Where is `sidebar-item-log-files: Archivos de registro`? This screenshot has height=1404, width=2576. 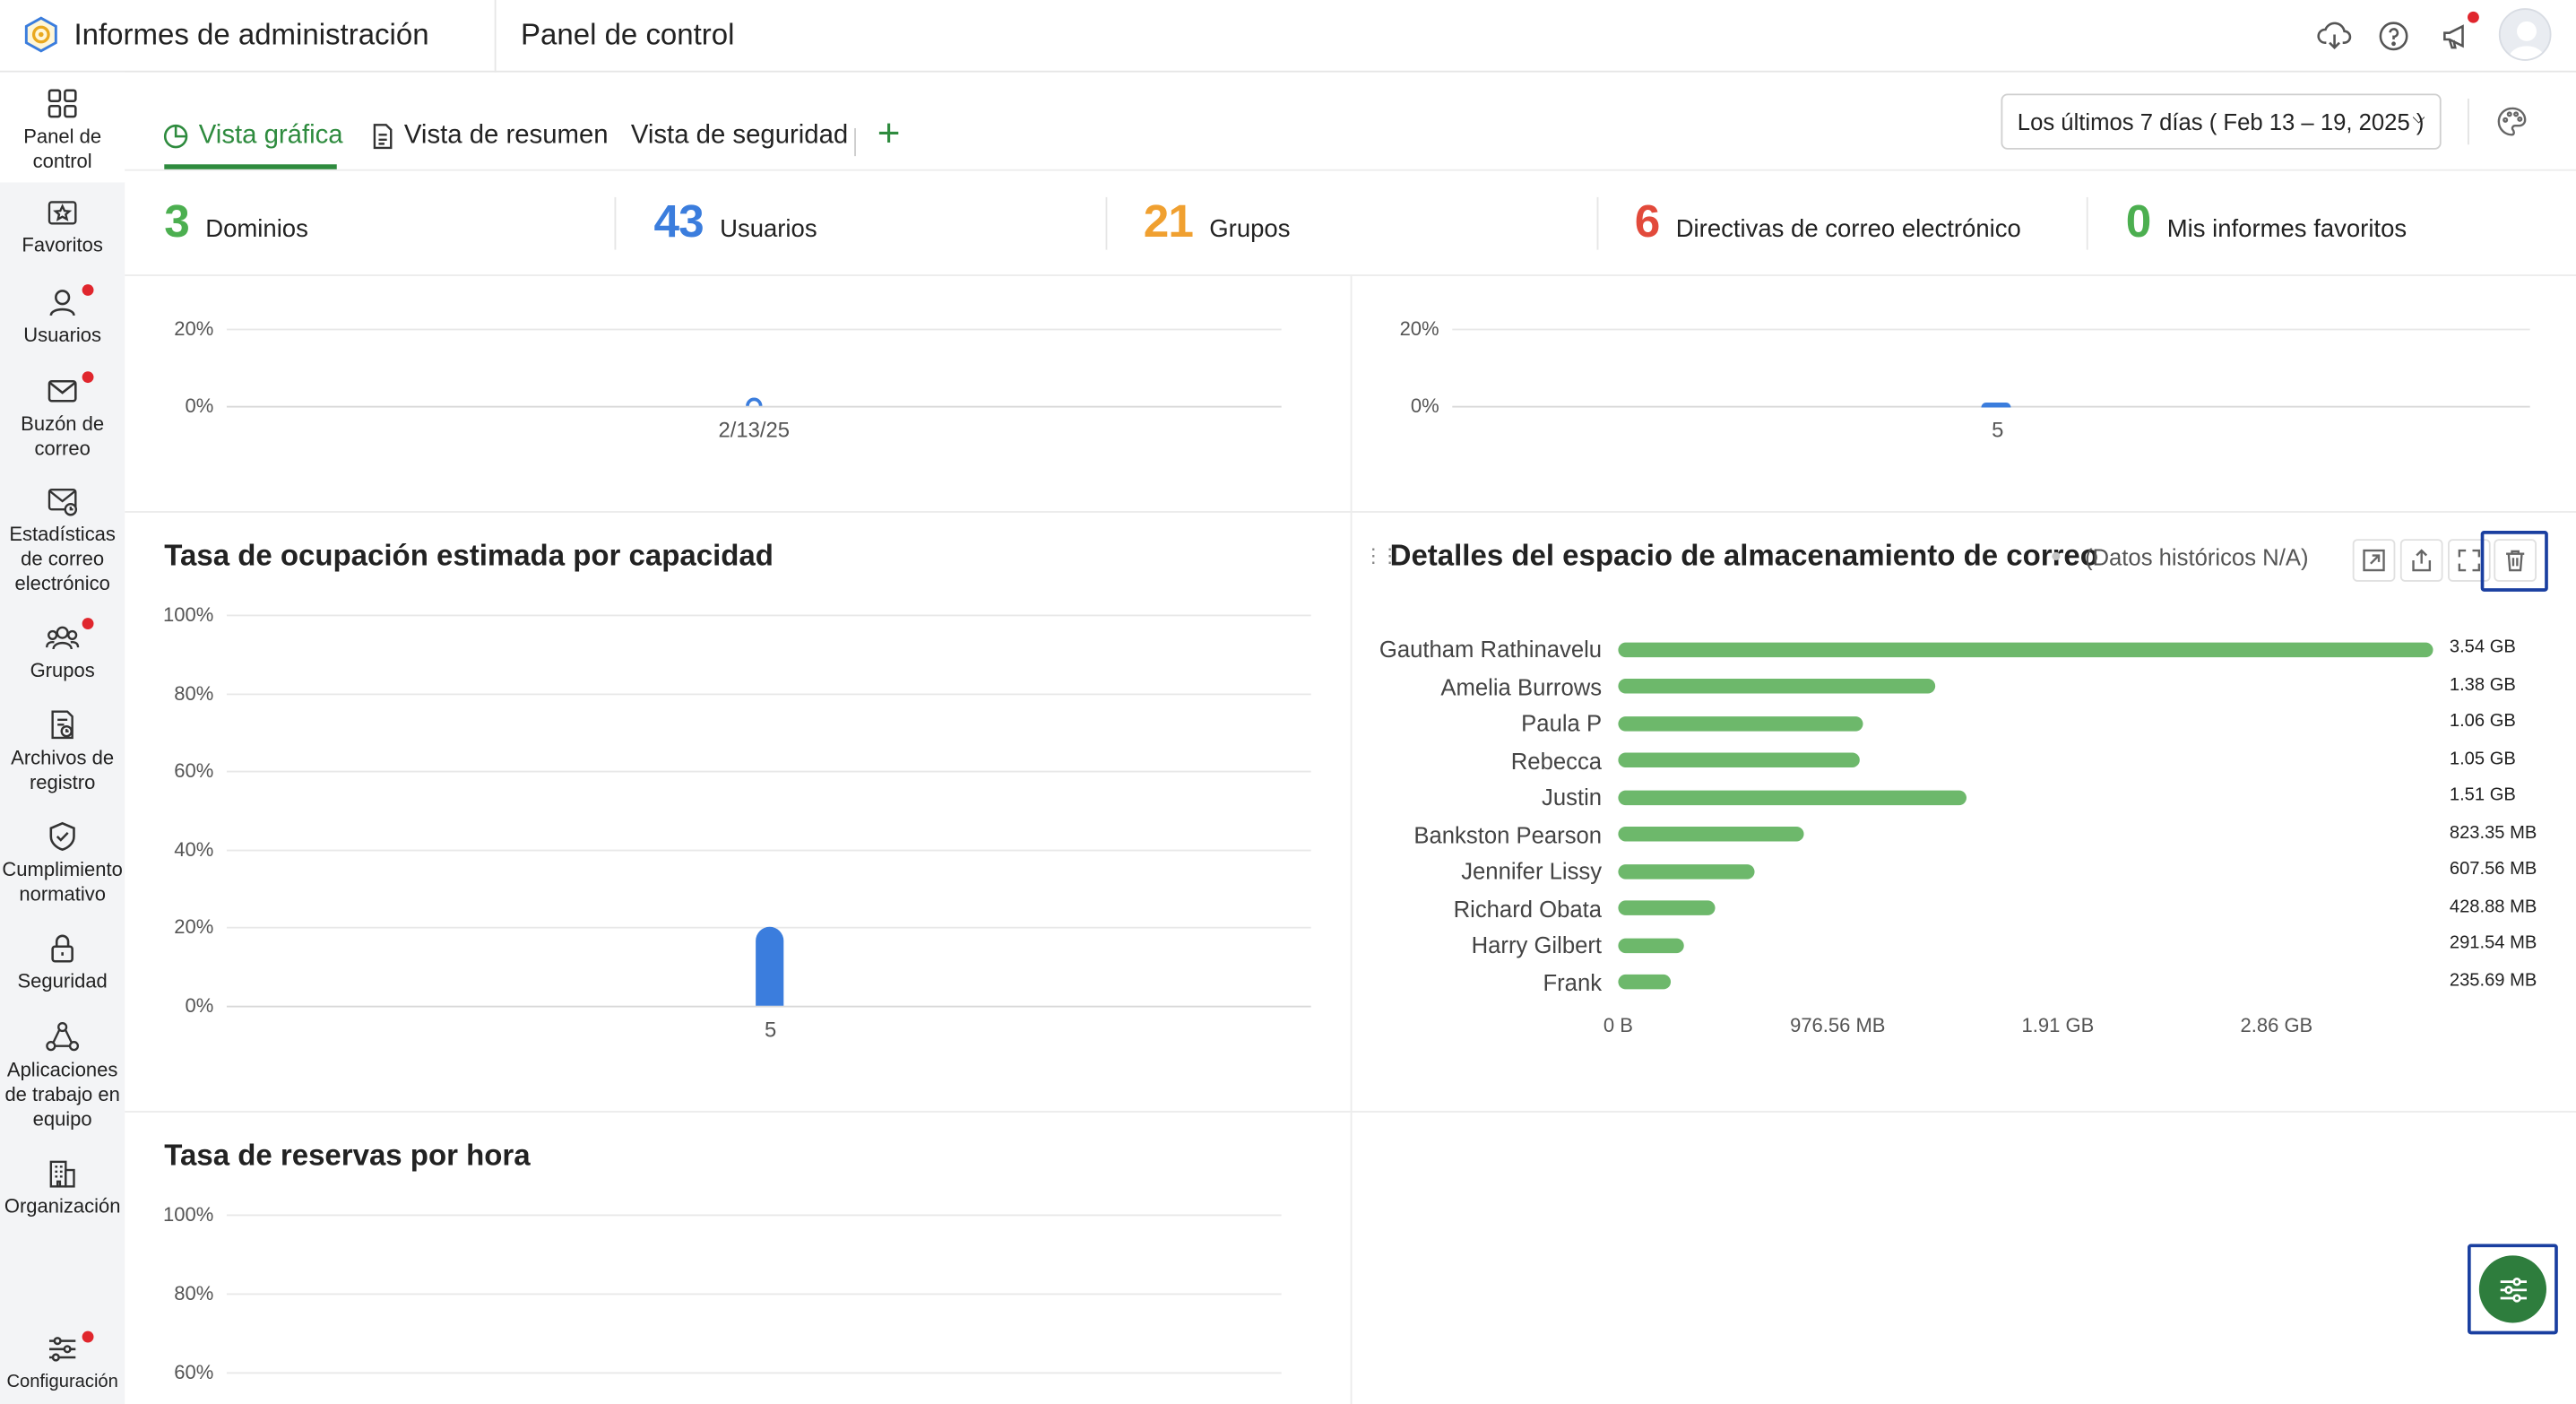
sidebar-item-log-files: Archivos de registro is located at coordinates (62, 751).